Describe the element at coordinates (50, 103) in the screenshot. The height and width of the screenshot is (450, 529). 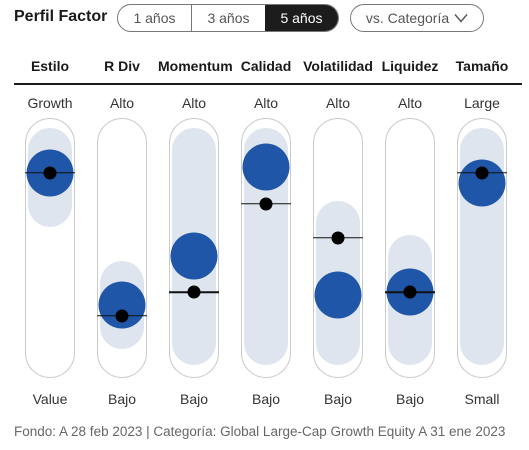
I see `factor-top-label: Growth` at that location.